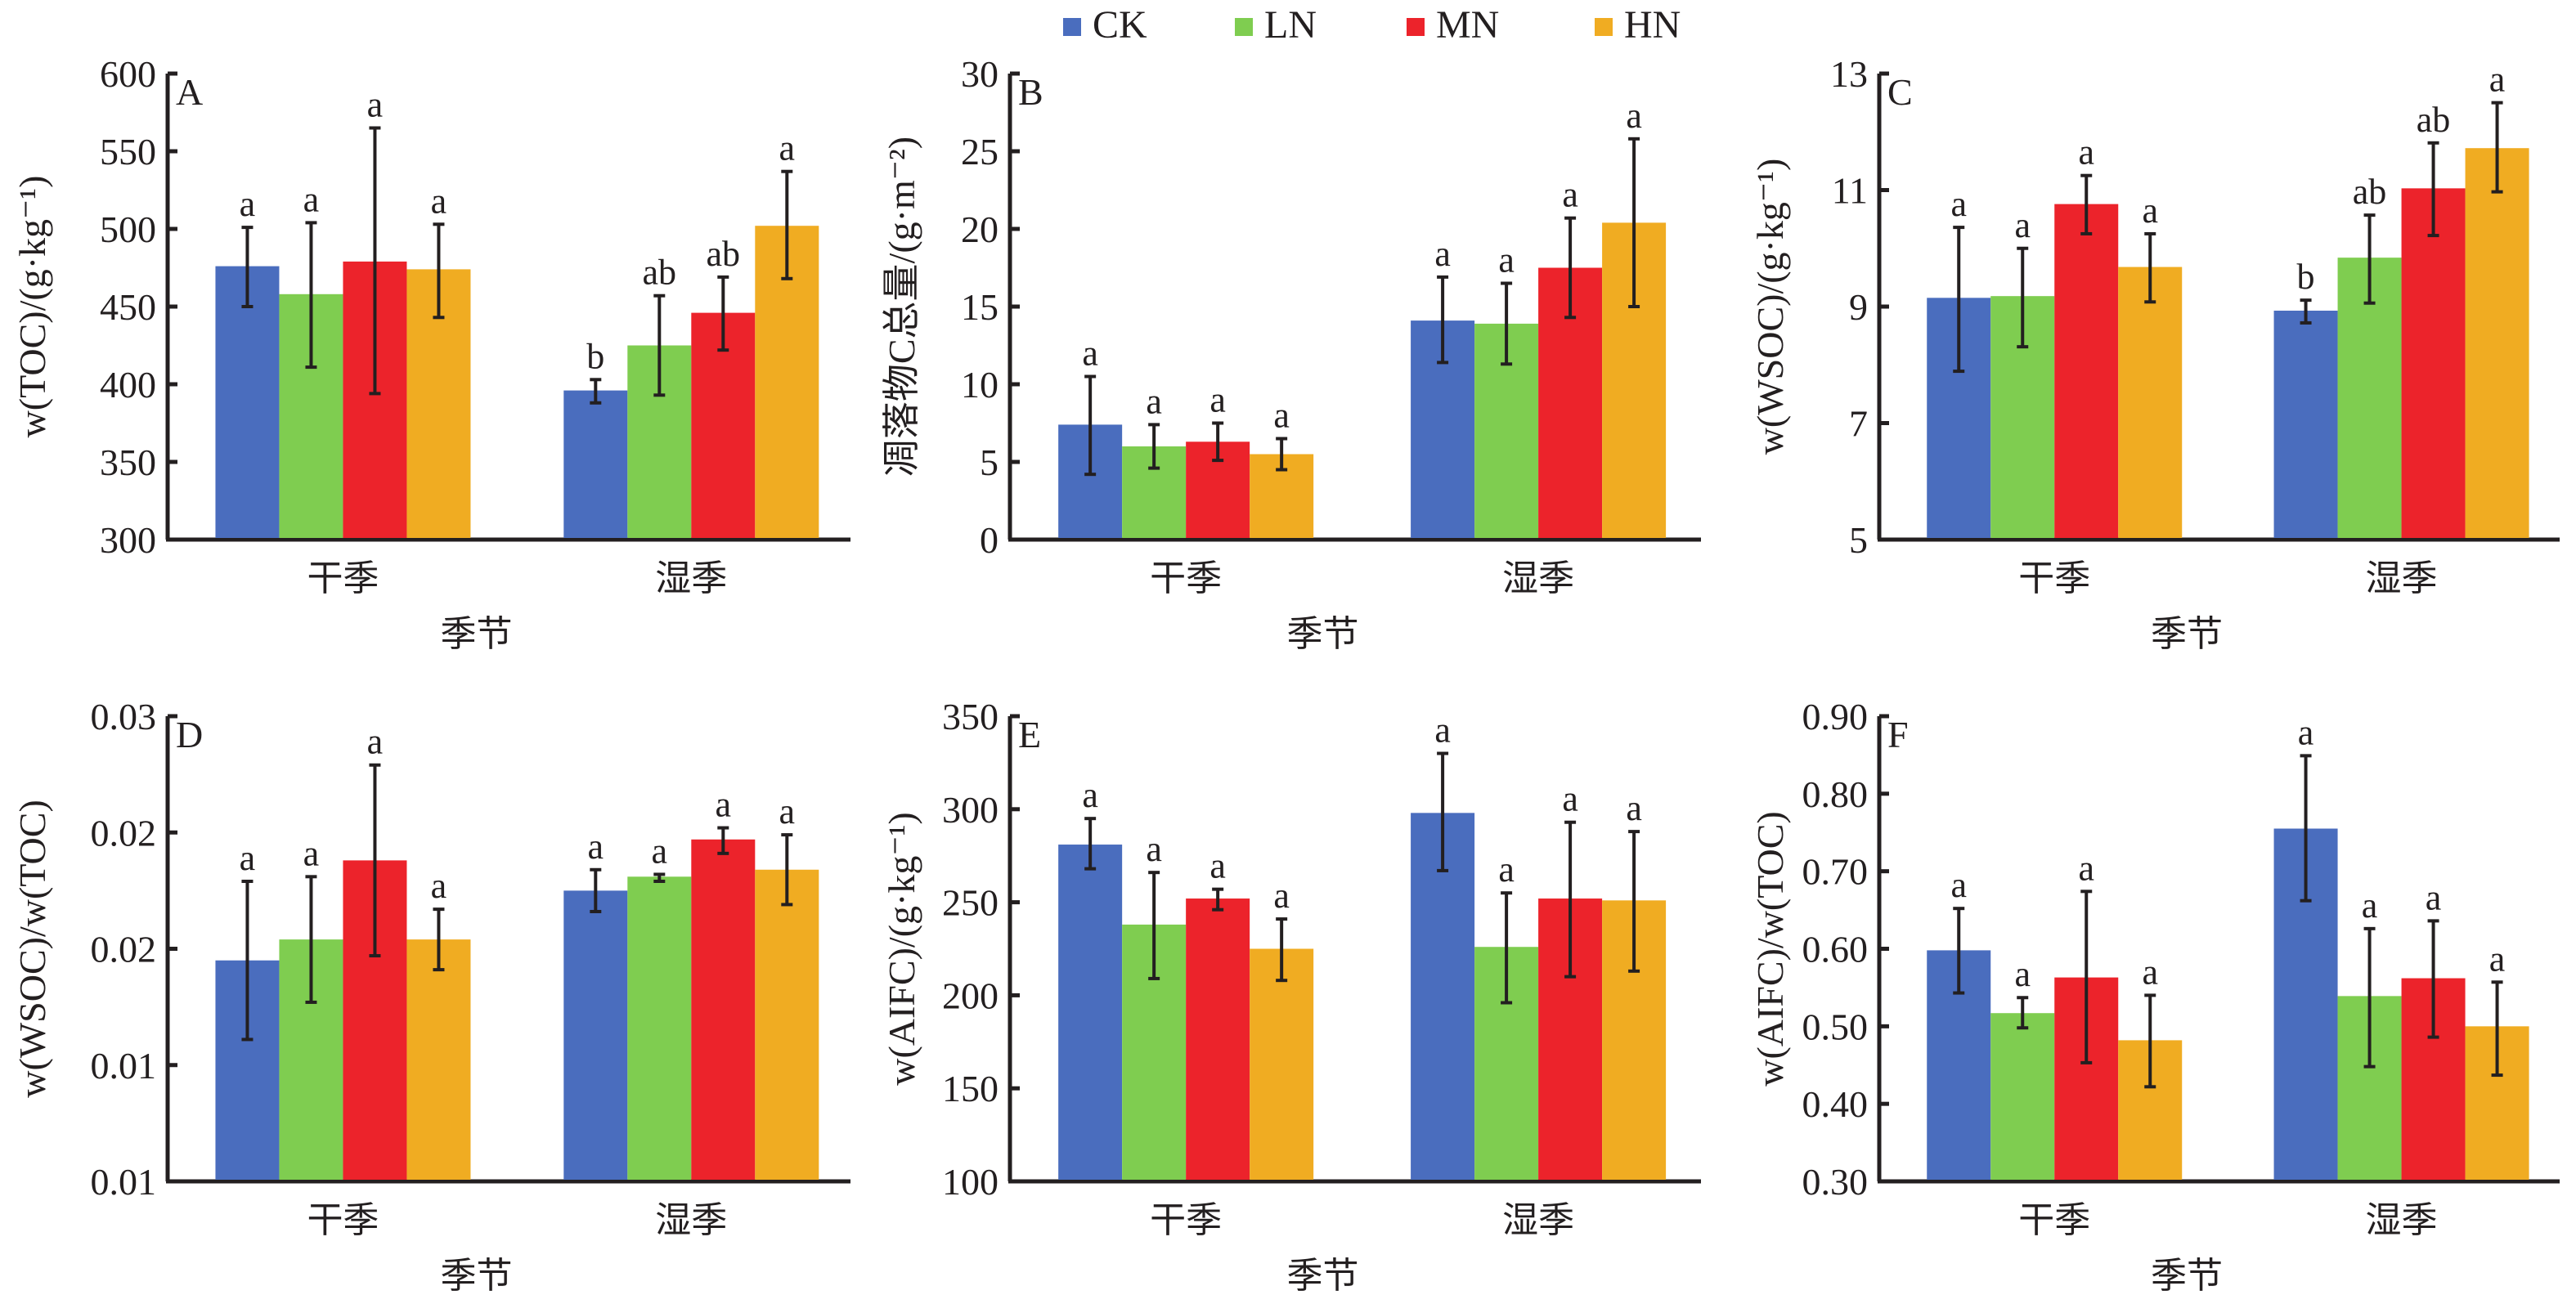 Image resolution: width=2576 pixels, height=1304 pixels. I want to click on y-tick-label: 500, so click(128, 229).